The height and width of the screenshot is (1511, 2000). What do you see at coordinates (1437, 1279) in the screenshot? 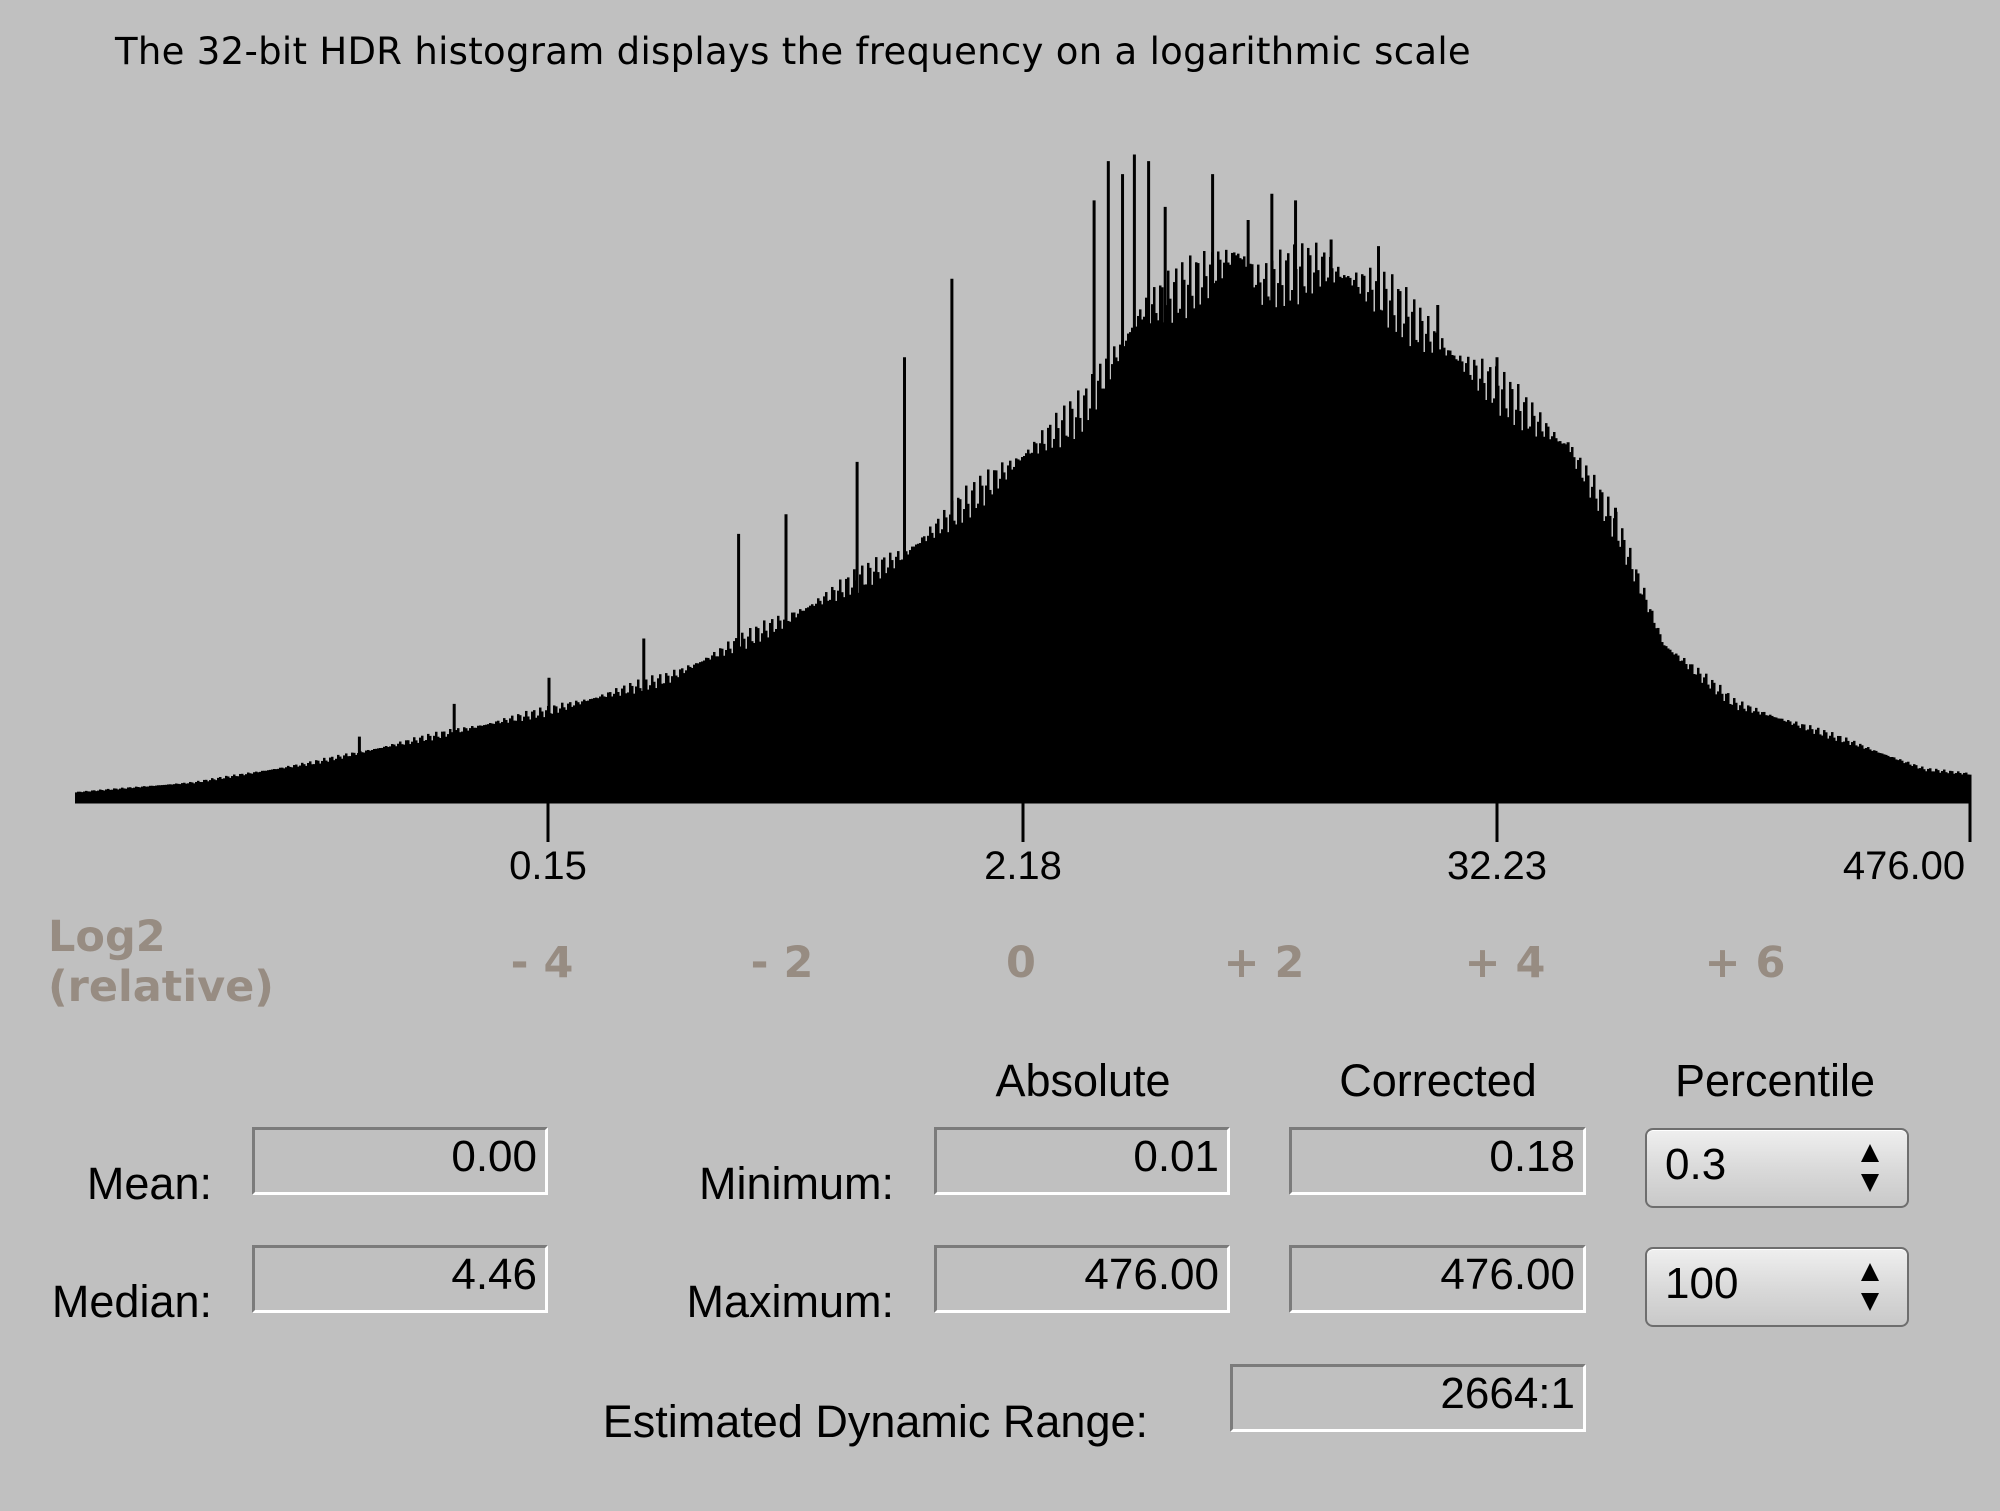
I see `maximum-corrected-field: 476.00` at bounding box center [1437, 1279].